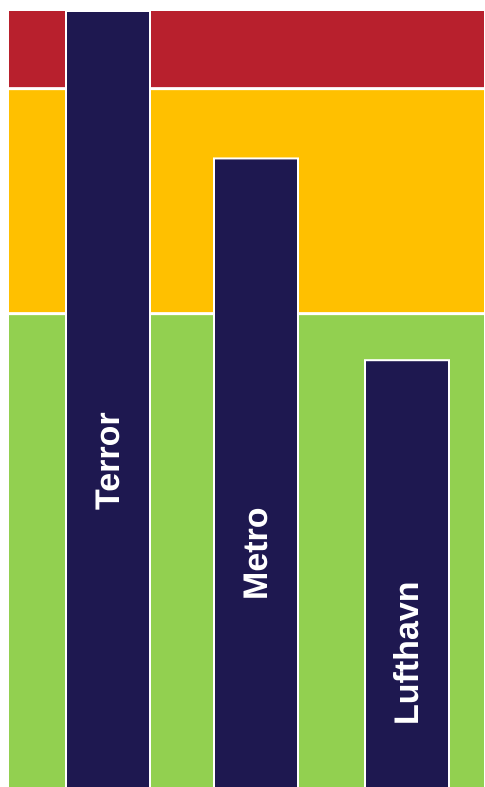  What do you see at coordinates (407, 653) in the screenshot?
I see `bar-label-lufthavn: Lufthavn` at bounding box center [407, 653].